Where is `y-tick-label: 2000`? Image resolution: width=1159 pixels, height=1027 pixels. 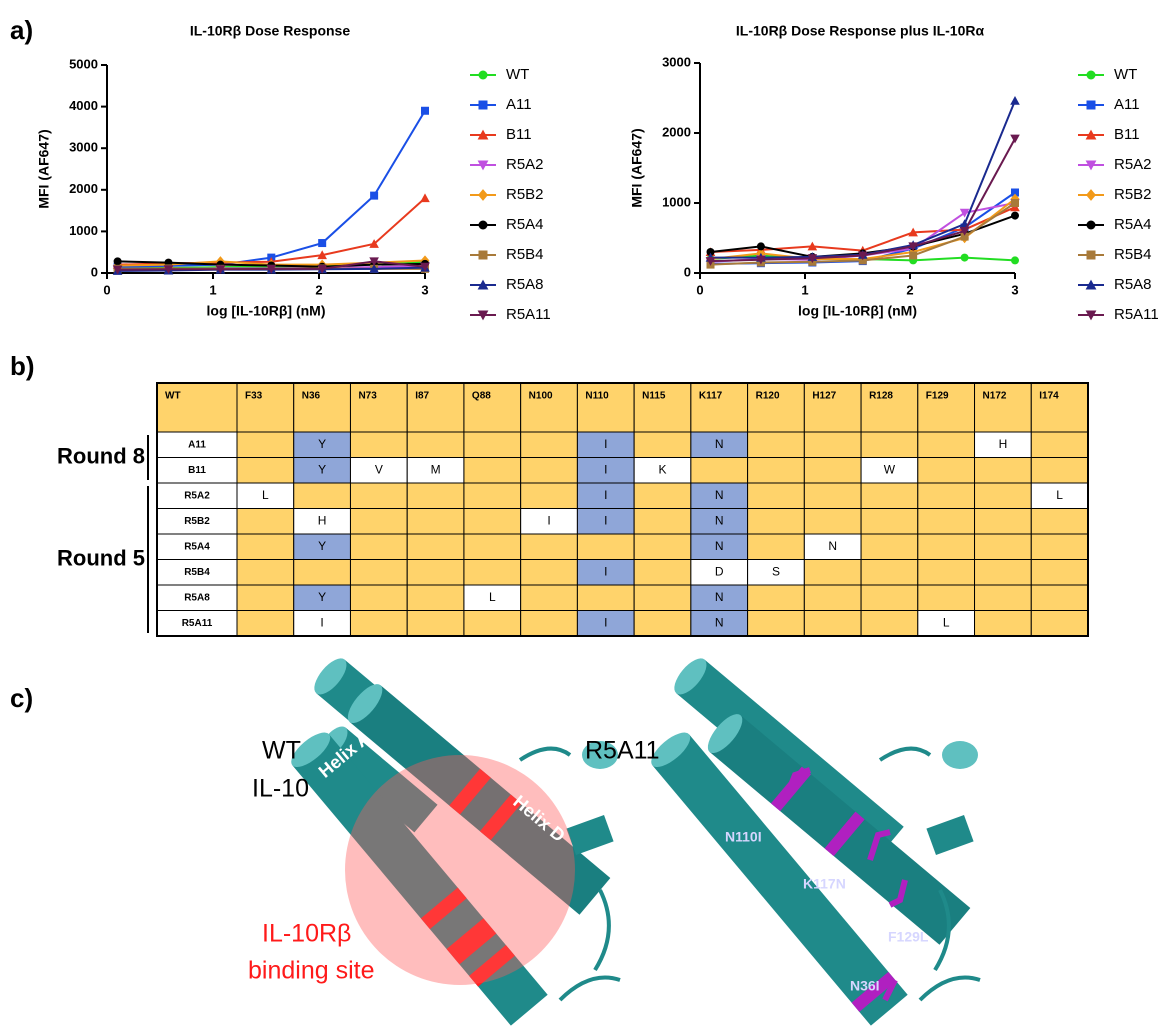
y-tick-label: 2000 is located at coordinates (83, 188).